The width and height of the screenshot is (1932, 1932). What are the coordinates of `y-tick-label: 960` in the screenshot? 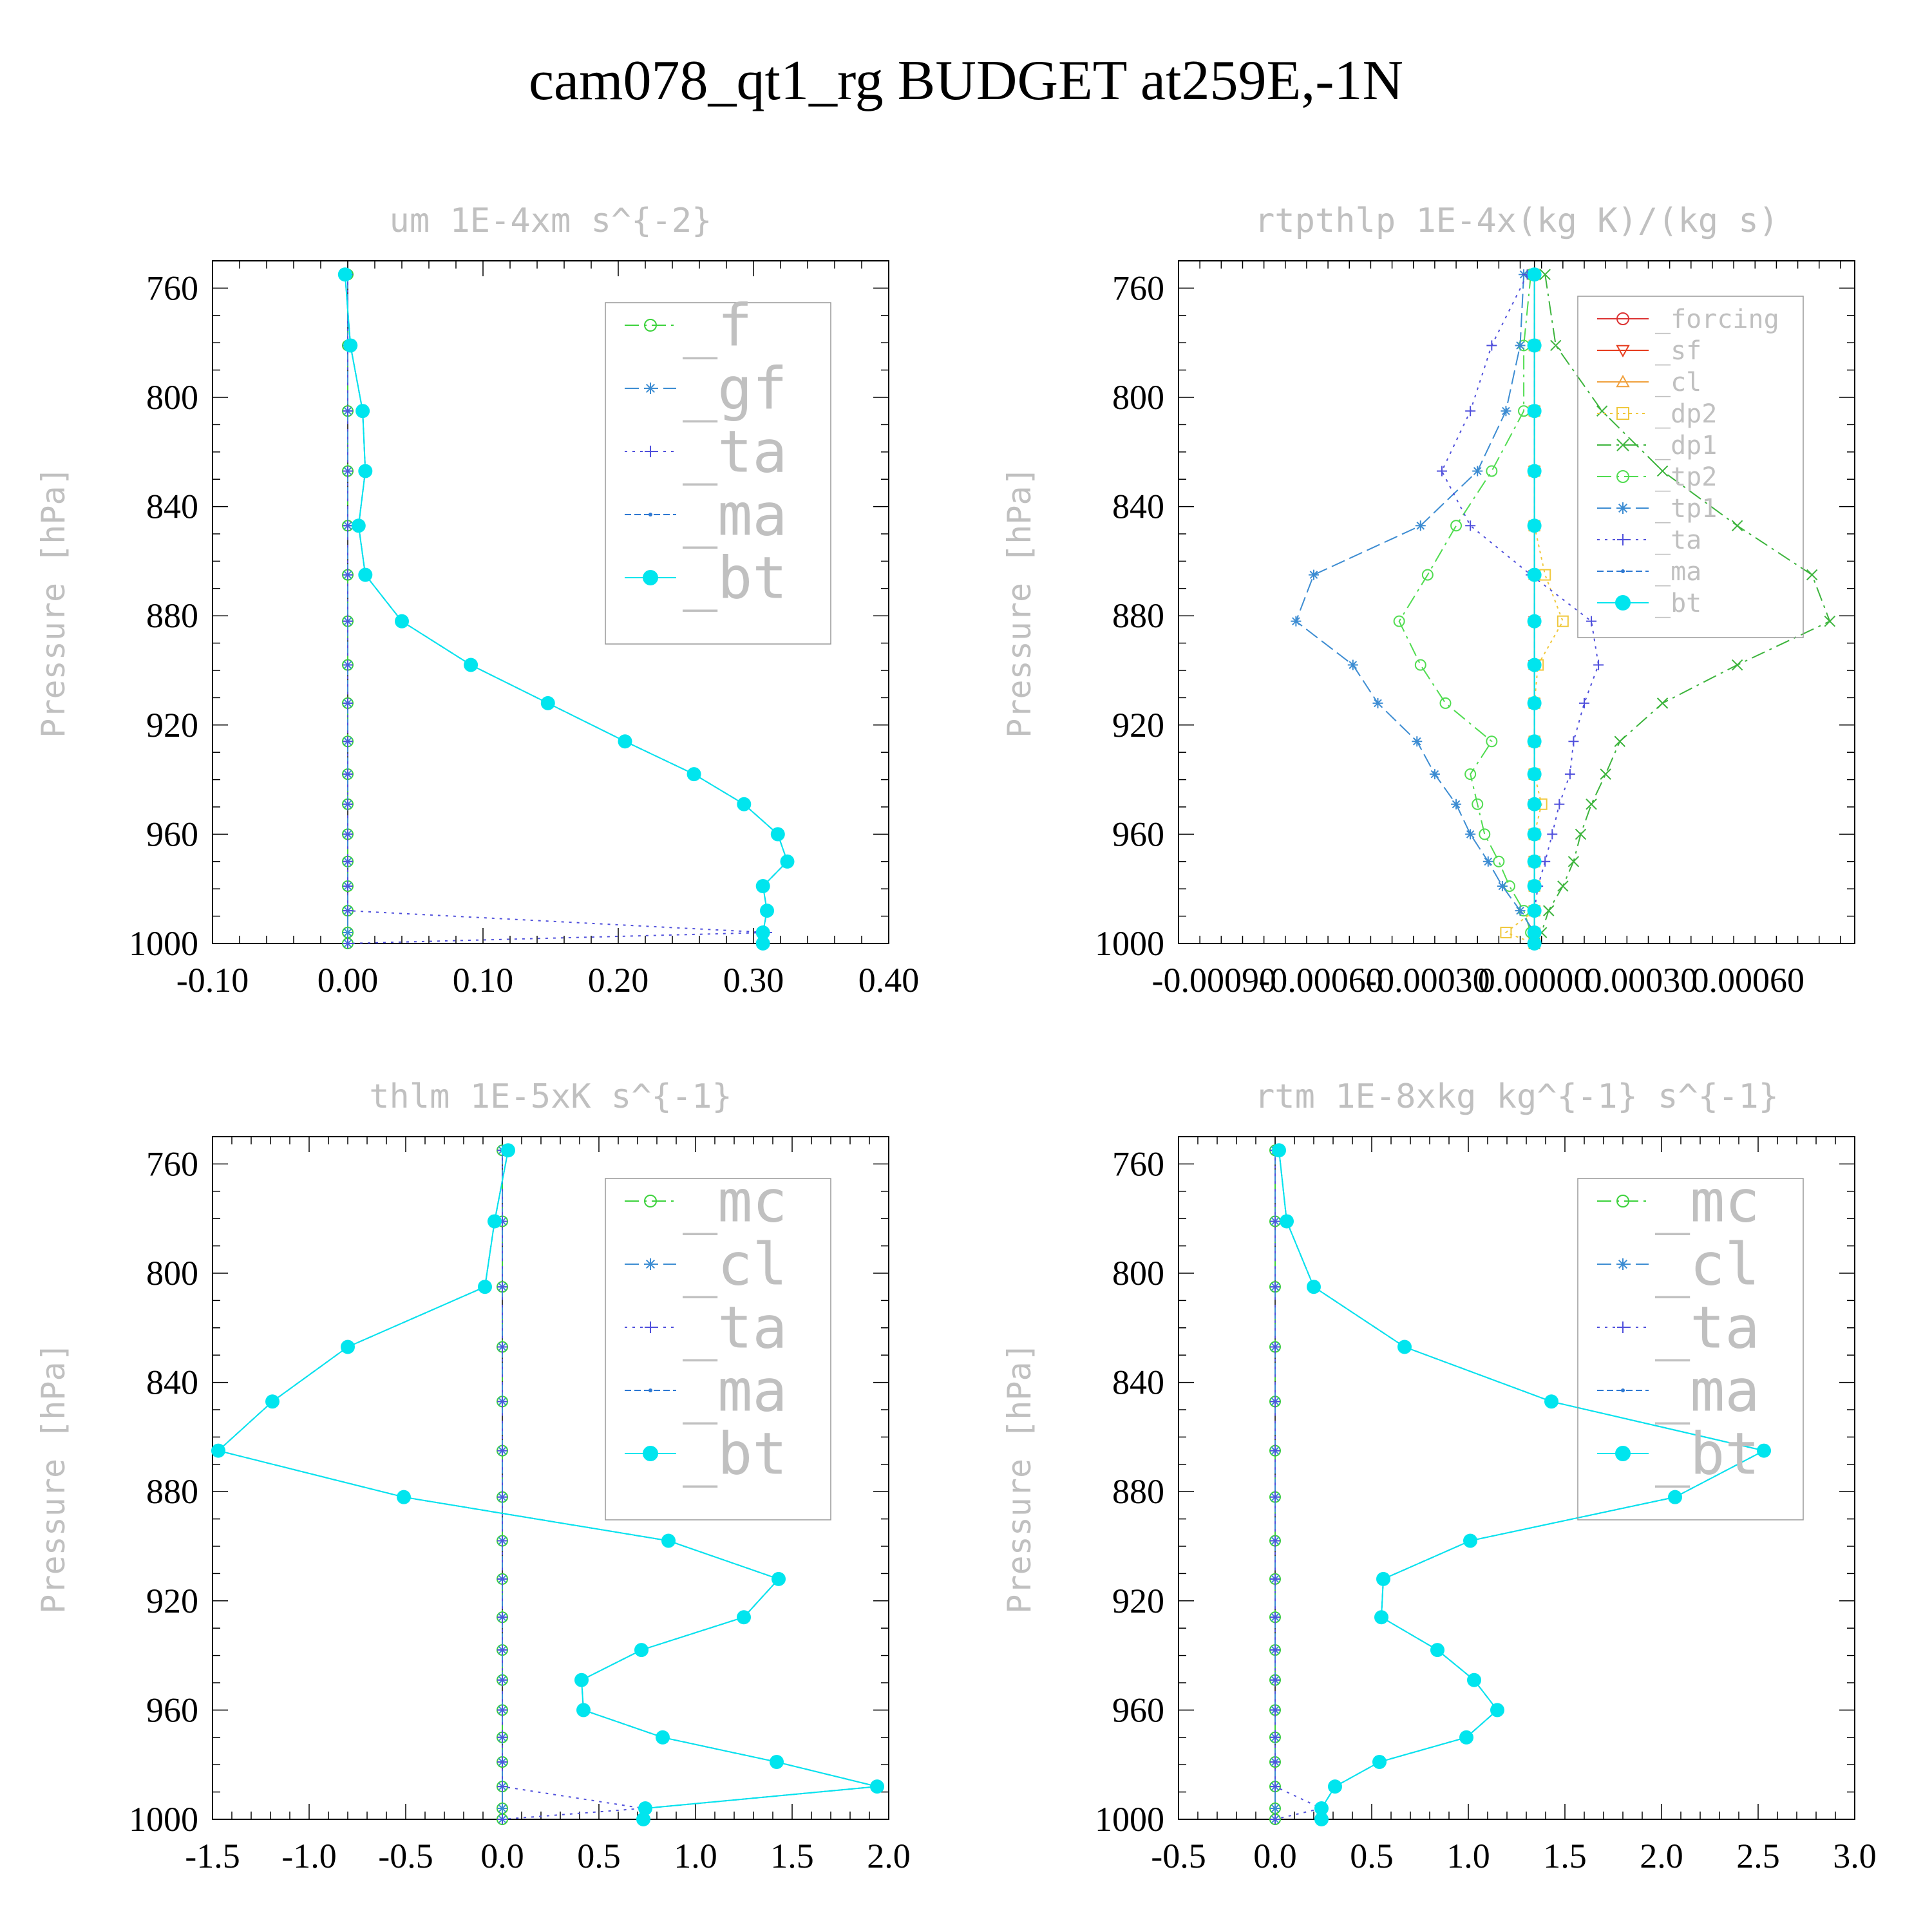 It's located at (1138, 1709).